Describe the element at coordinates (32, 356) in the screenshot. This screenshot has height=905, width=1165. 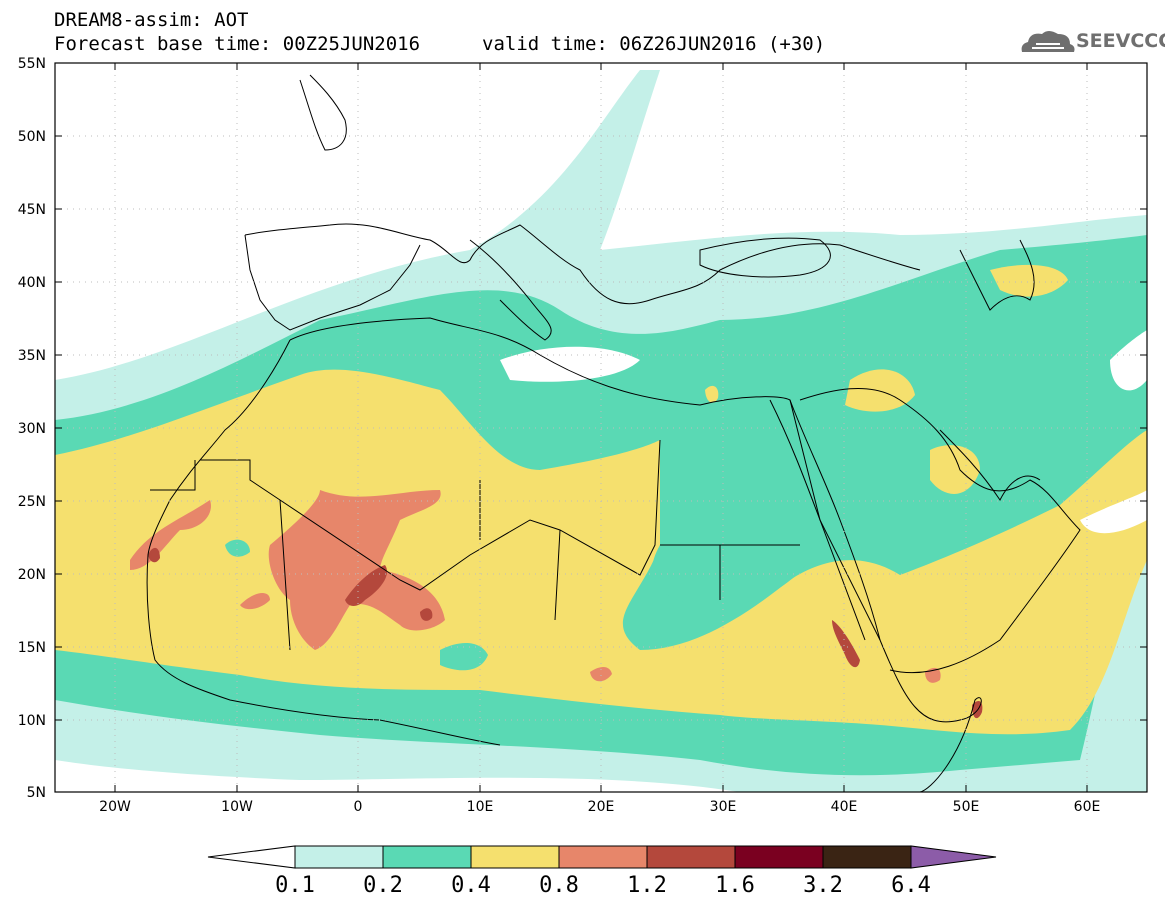
I see `lat-label: 35N` at that location.